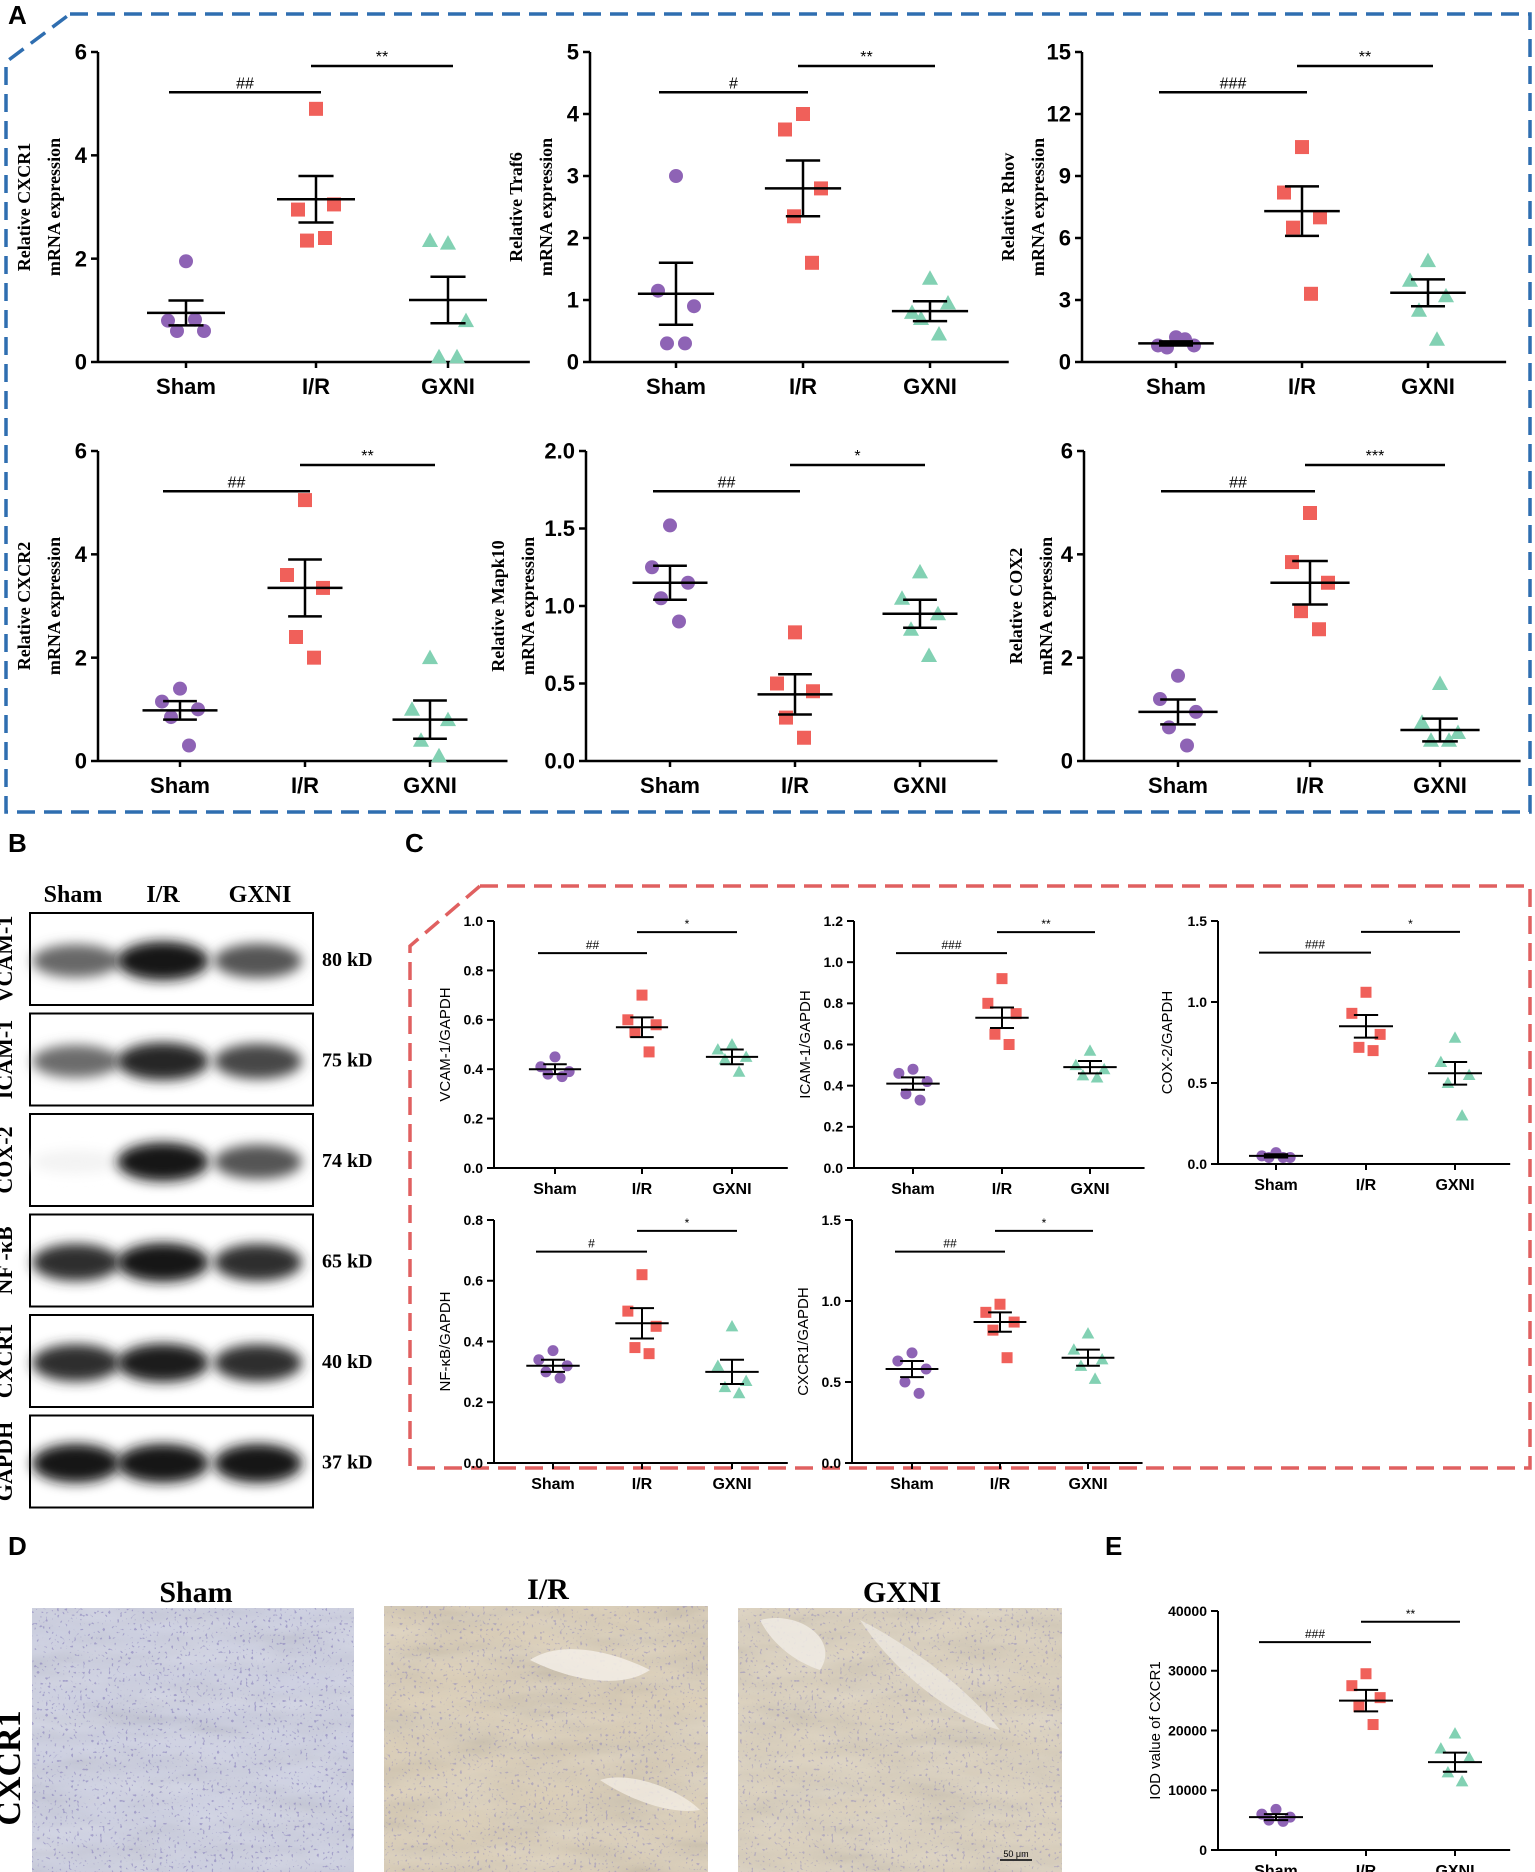 This screenshot has width=1535, height=1872. What do you see at coordinates (163, 895) in the screenshot?
I see `blot-lane-label: I/R` at bounding box center [163, 895].